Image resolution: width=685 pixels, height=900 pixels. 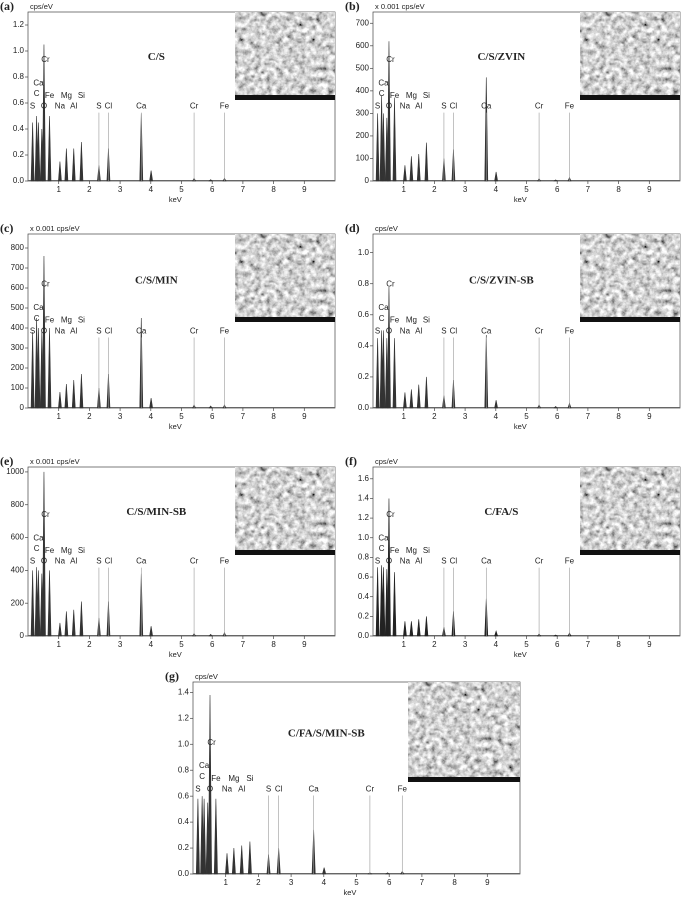 What do you see at coordinates (18, 387) in the screenshot?
I see `y-tick-label: 100` at bounding box center [18, 387].